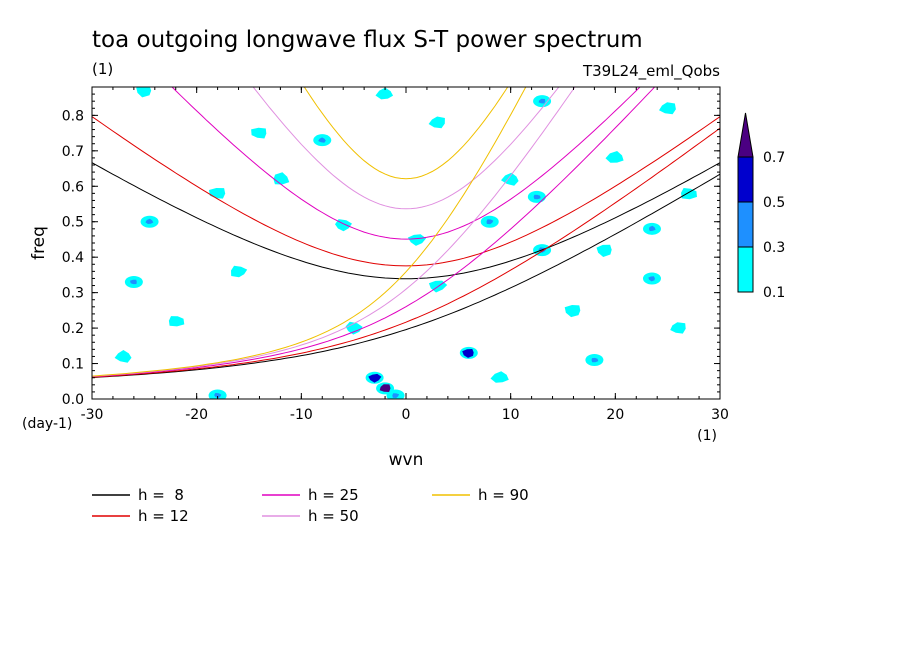  What do you see at coordinates (196, 415) in the screenshot?
I see `x-tick-label: -20` at bounding box center [196, 415].